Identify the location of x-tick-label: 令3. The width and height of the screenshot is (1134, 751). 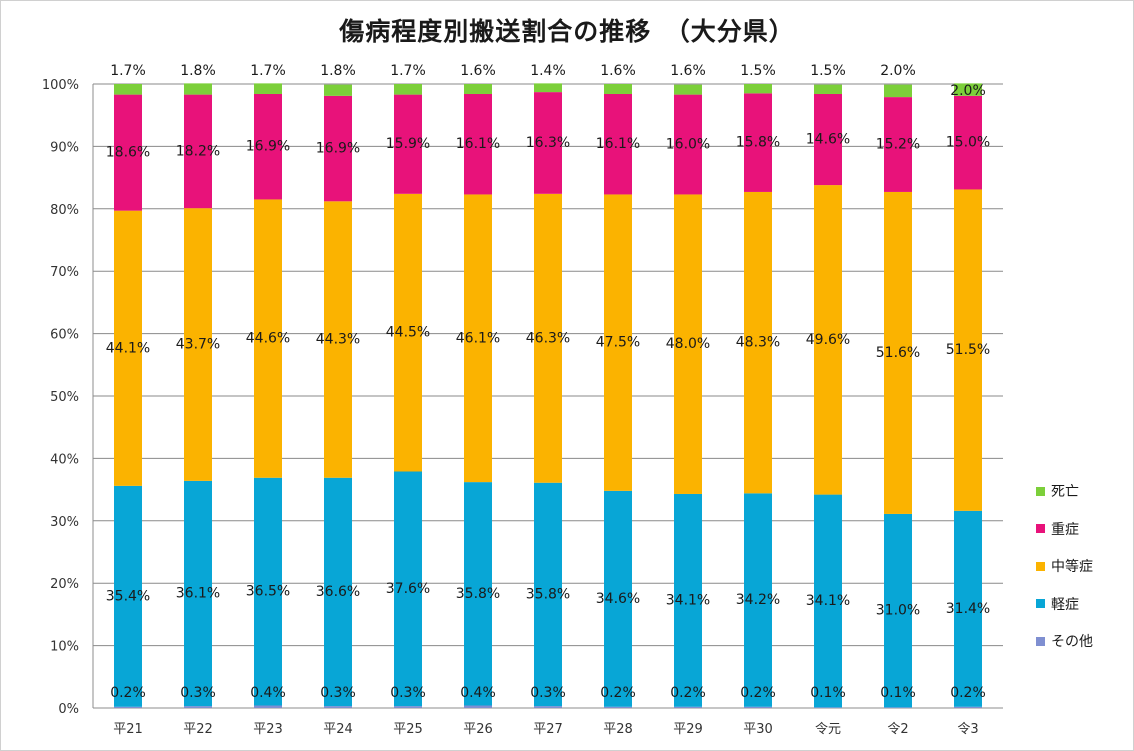
(967, 729).